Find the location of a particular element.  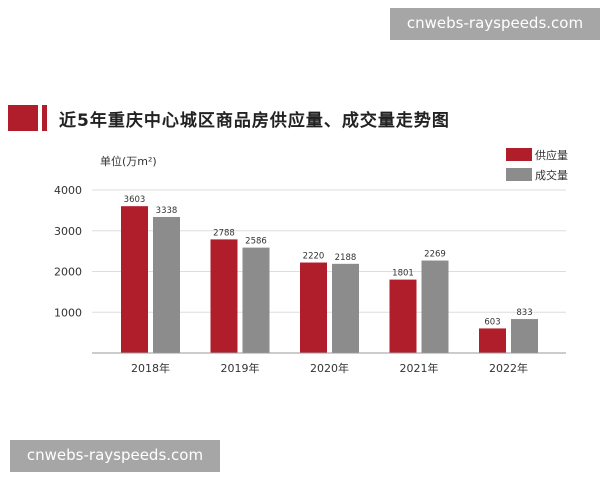

y-tick-labels: 1000 2000 3000 4000 is located at coordinates (68, 251).